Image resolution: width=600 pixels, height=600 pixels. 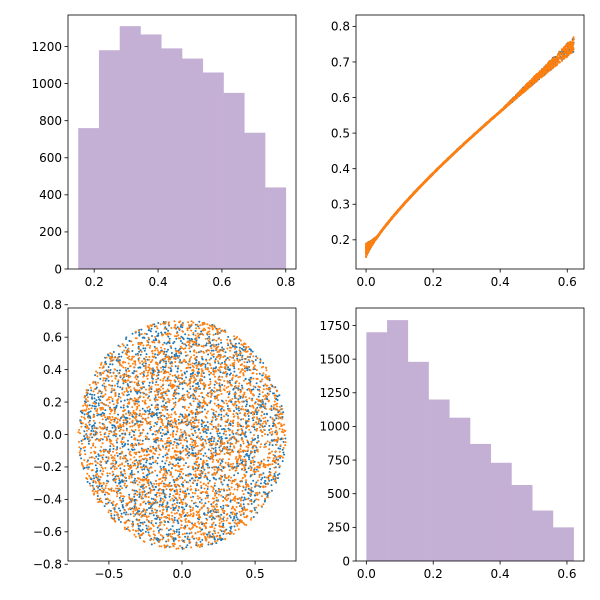 What do you see at coordinates (50, 232) in the screenshot?
I see `y-tick-label: 200` at bounding box center [50, 232].